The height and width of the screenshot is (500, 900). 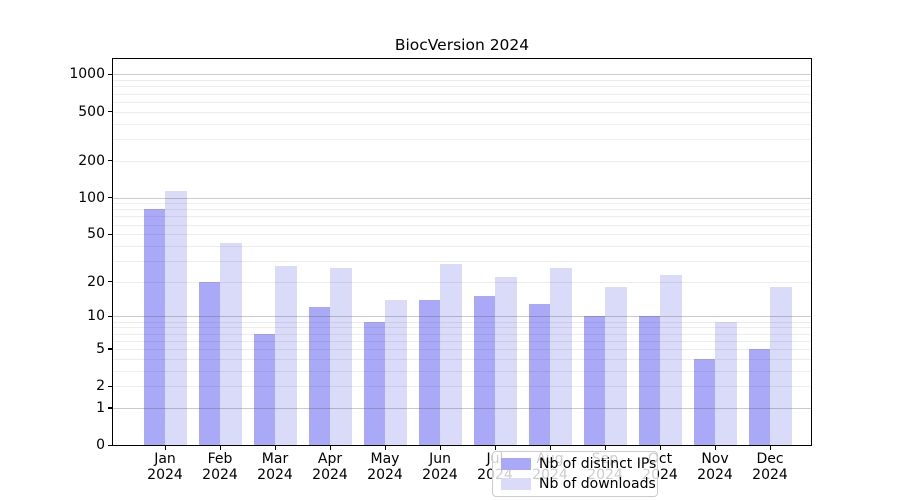 I want to click on bar-downloads-nov, so click(x=726, y=383).